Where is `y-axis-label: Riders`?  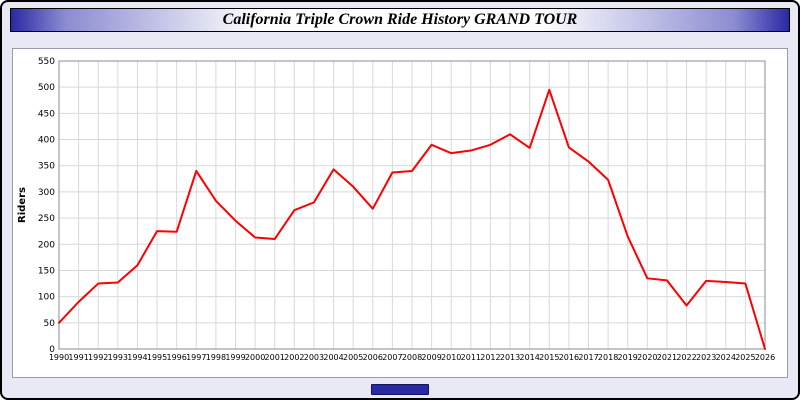 y-axis-label: Riders is located at coordinates (22, 205).